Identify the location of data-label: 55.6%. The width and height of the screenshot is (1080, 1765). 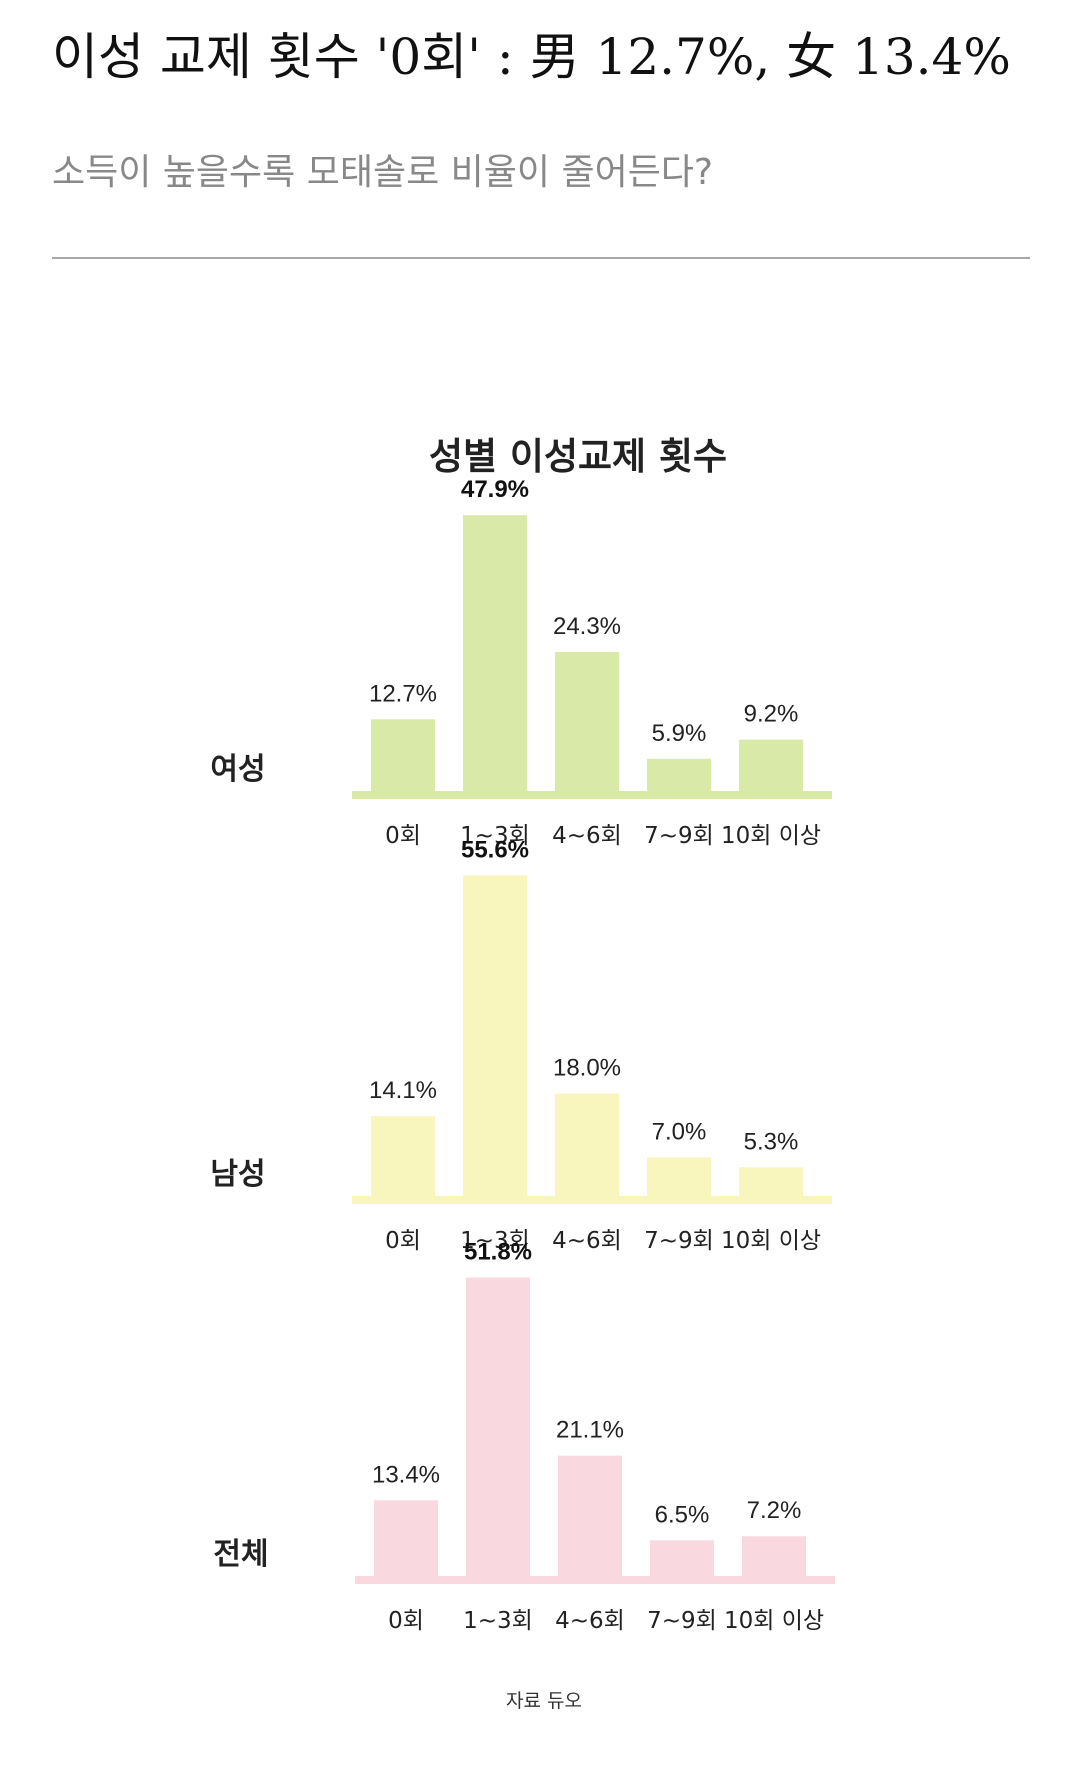
(495, 850).